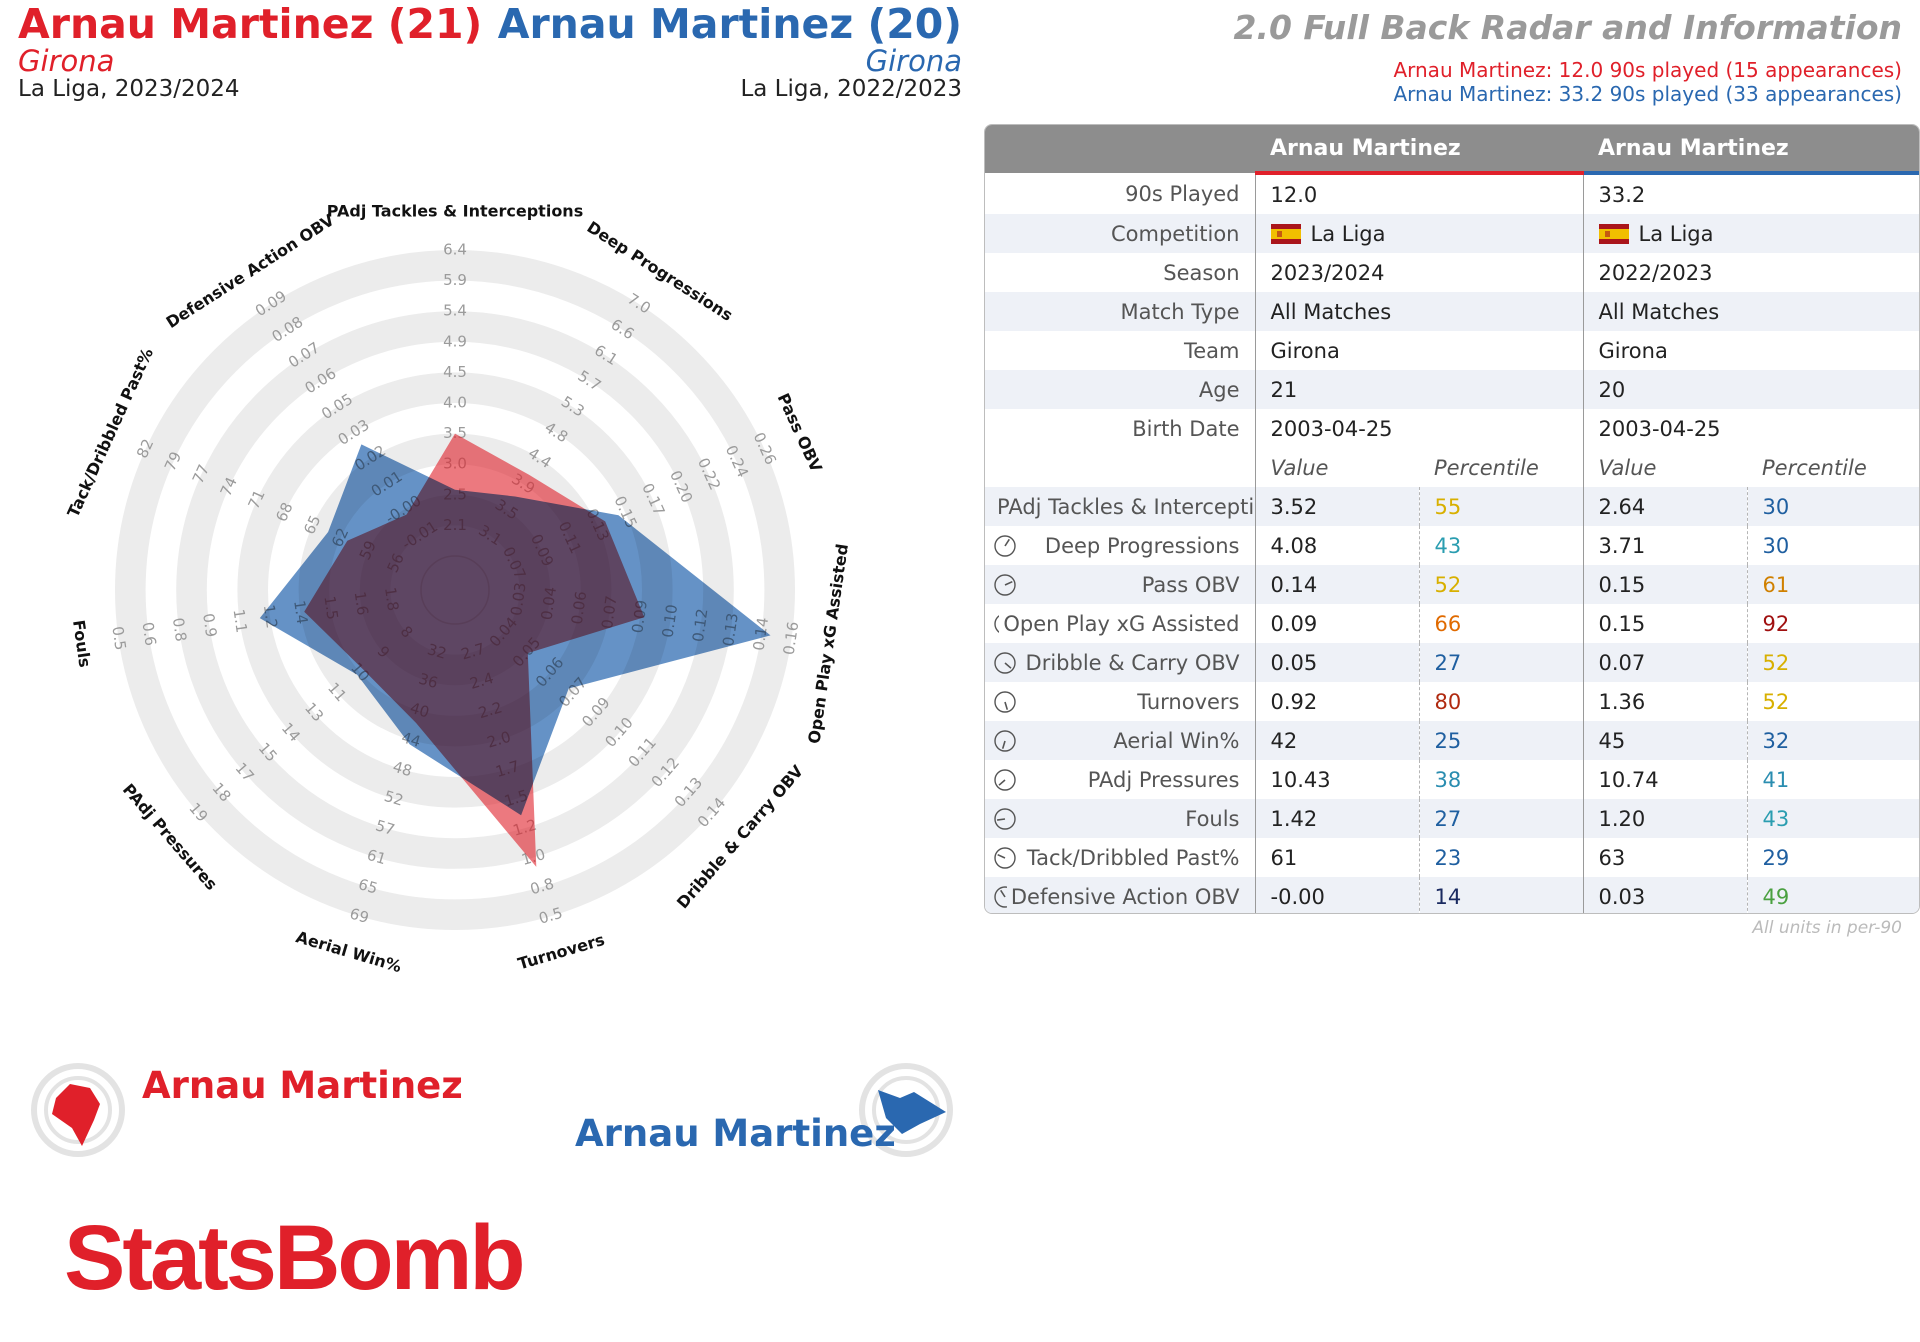  What do you see at coordinates (1750, 428) in the screenshot?
I see `info-value-player2: 2003-04-25` at bounding box center [1750, 428].